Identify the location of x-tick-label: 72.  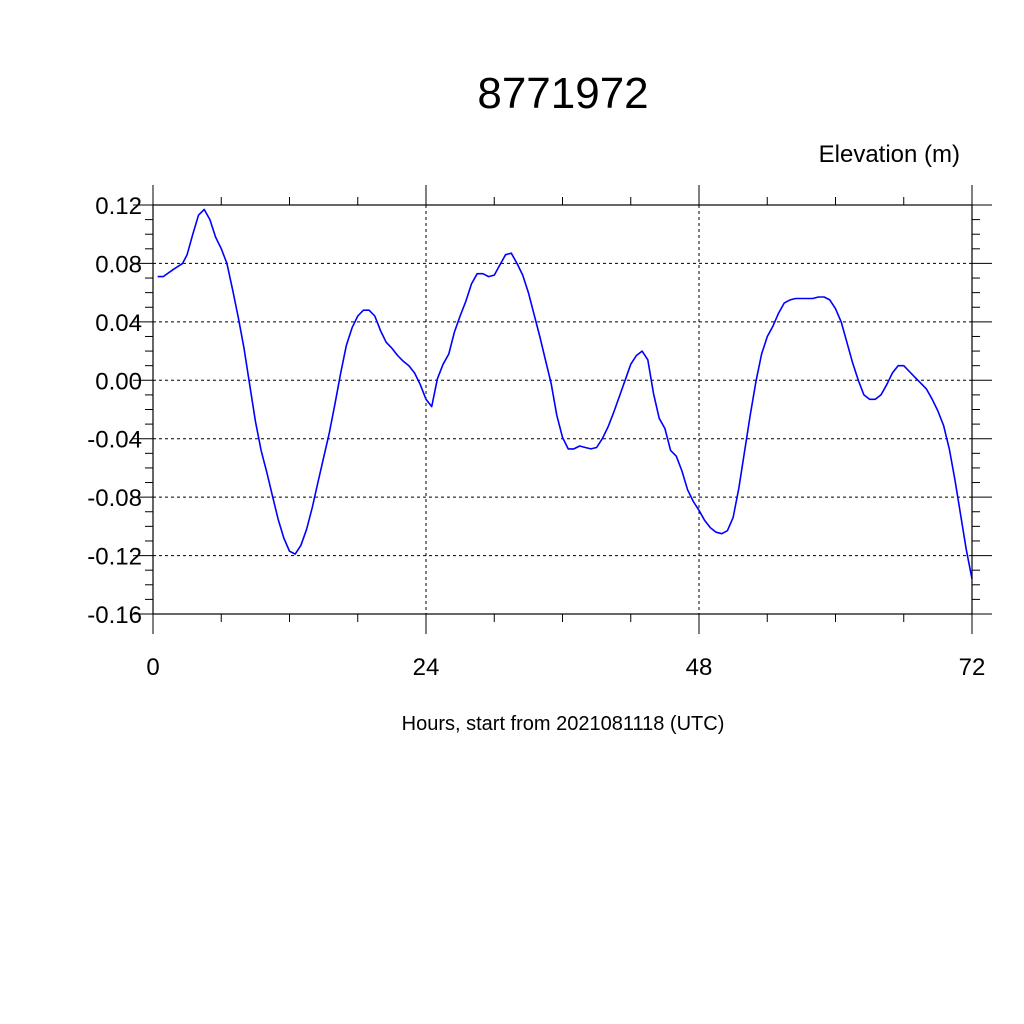
(972, 667).